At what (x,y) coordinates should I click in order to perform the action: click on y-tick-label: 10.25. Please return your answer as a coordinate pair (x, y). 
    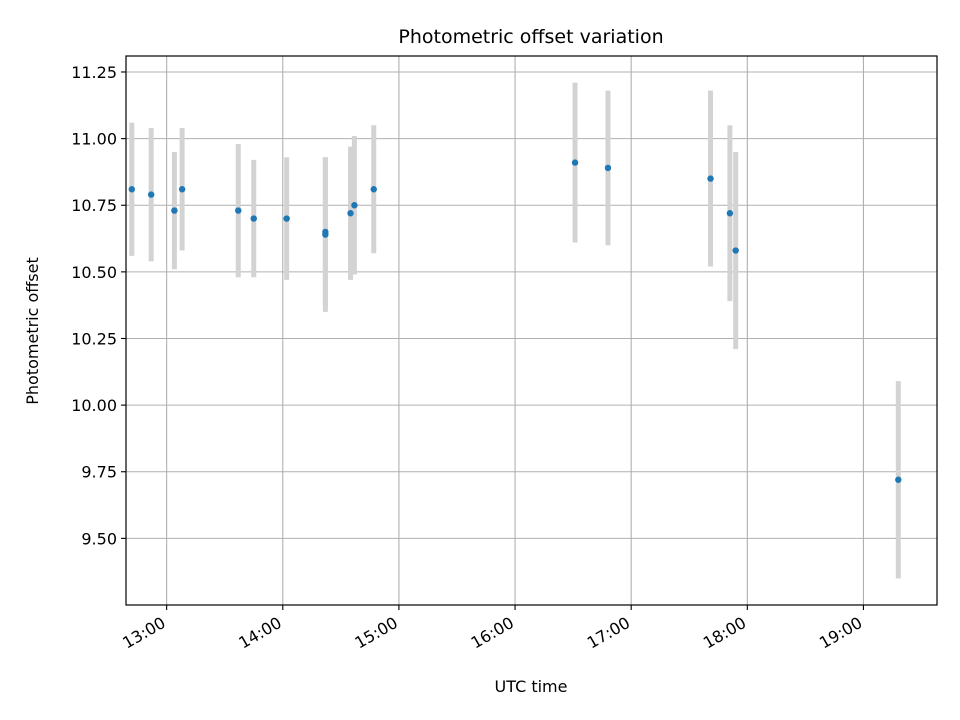
    Looking at the image, I should click on (94, 338).